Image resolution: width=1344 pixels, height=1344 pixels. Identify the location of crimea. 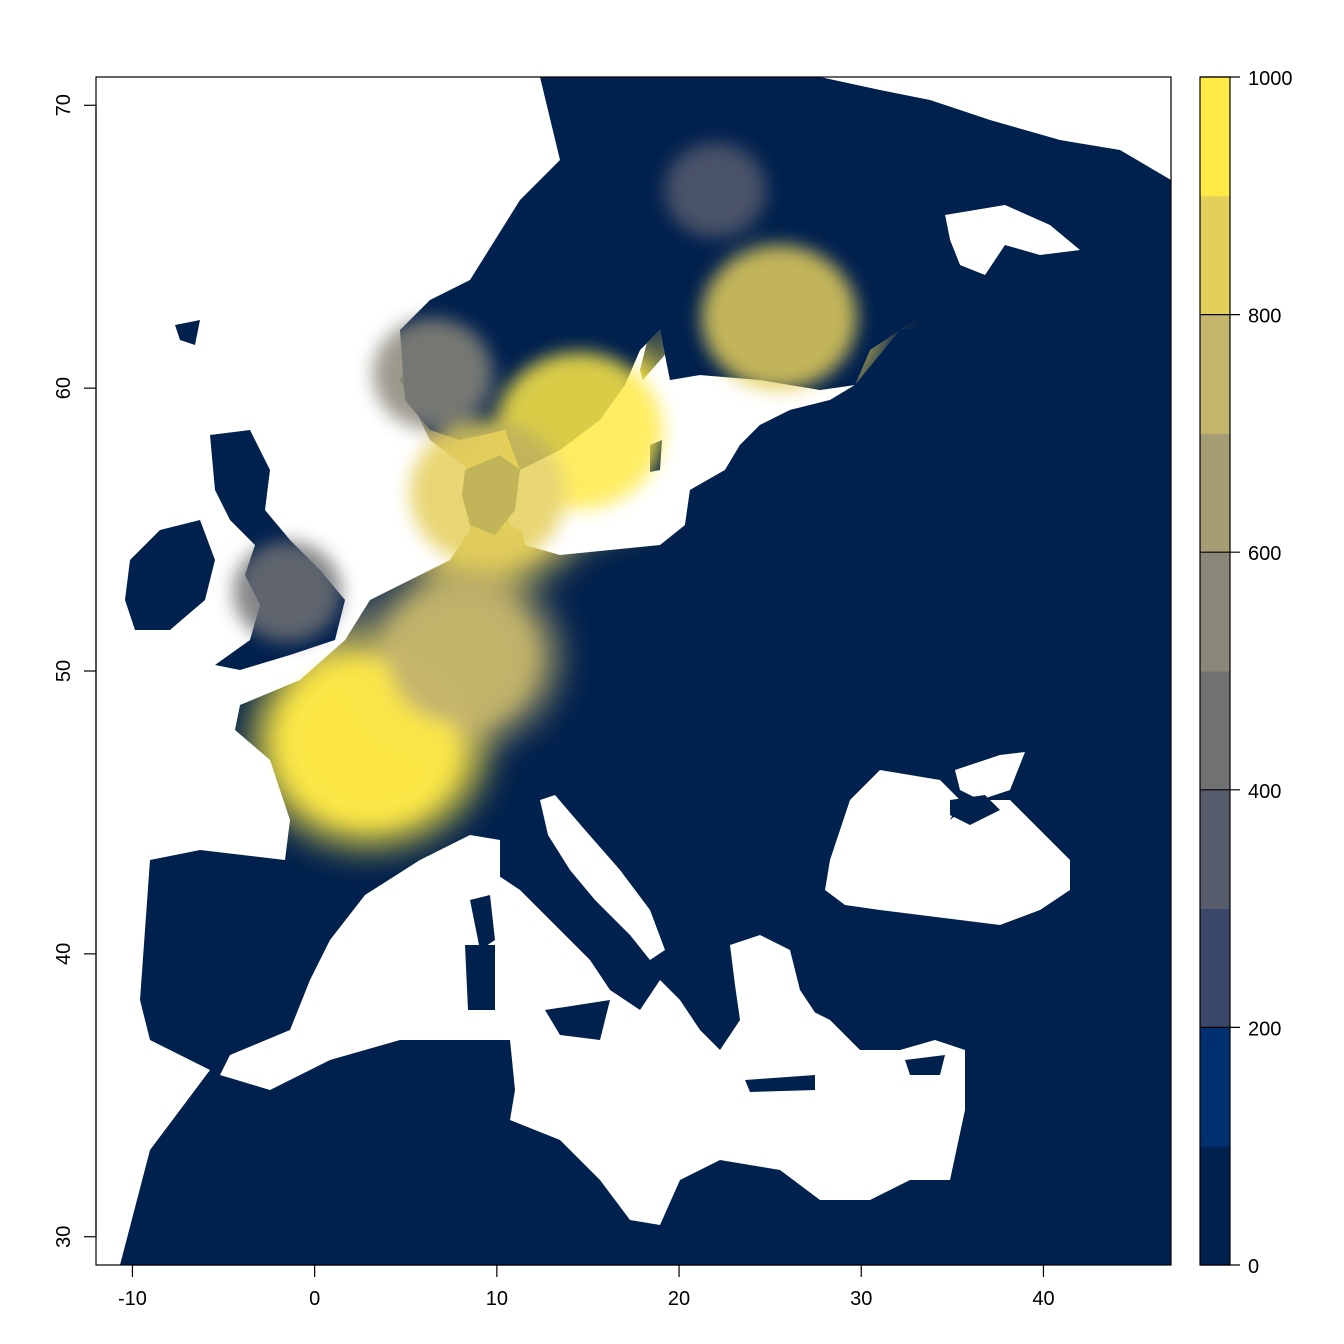
(975, 810).